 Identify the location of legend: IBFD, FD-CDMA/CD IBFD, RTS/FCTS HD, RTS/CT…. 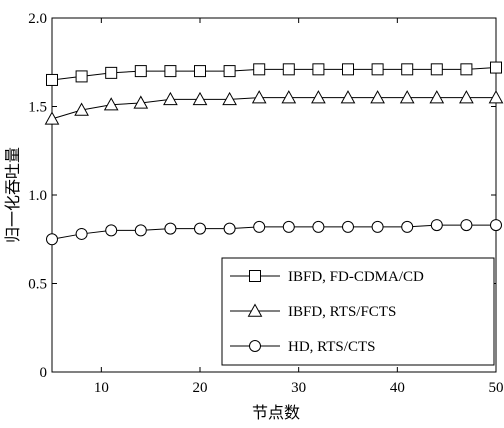
(358, 311).